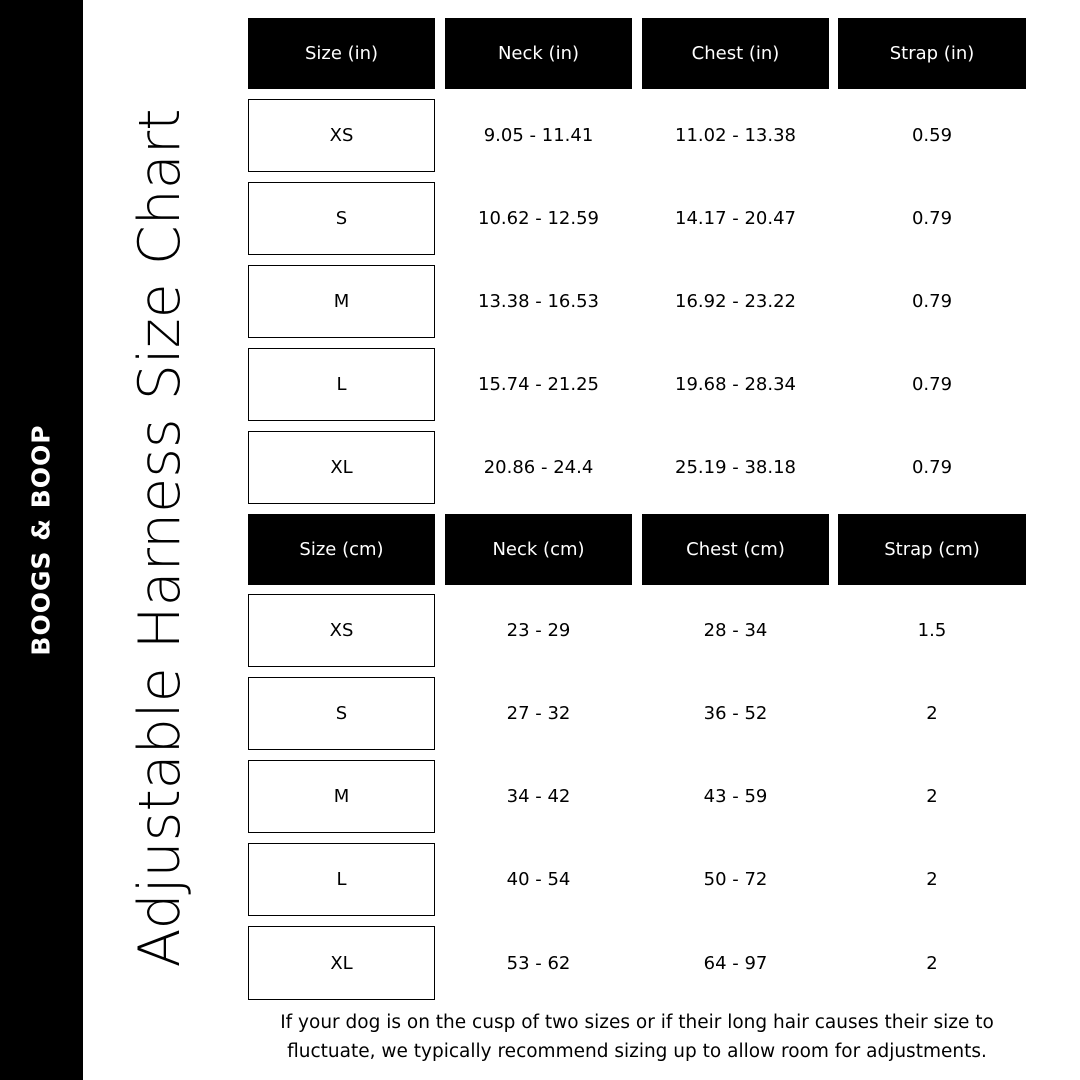 The height and width of the screenshot is (1080, 1080). I want to click on brand-sidebar: BOOGS & BOOP, so click(41, 540).